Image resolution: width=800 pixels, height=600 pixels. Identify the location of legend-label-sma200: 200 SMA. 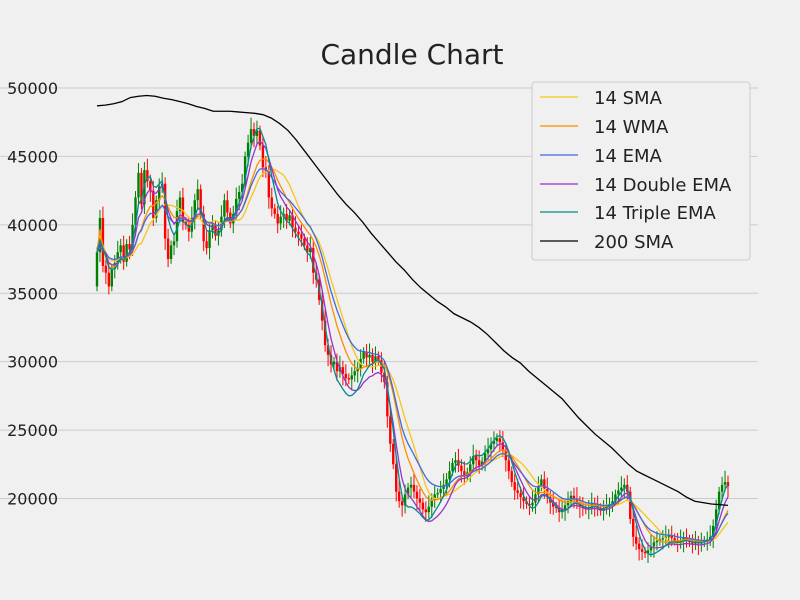
(634, 242).